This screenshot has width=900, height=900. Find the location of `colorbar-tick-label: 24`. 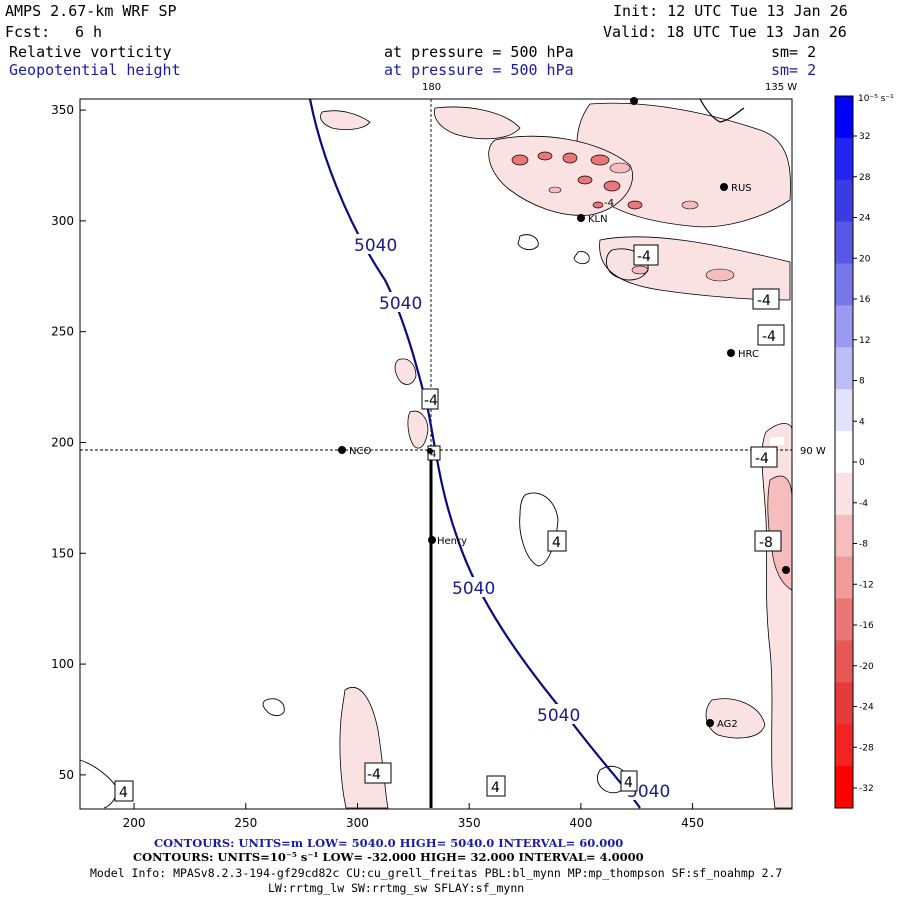

colorbar-tick-label: 24 is located at coordinates (865, 219).